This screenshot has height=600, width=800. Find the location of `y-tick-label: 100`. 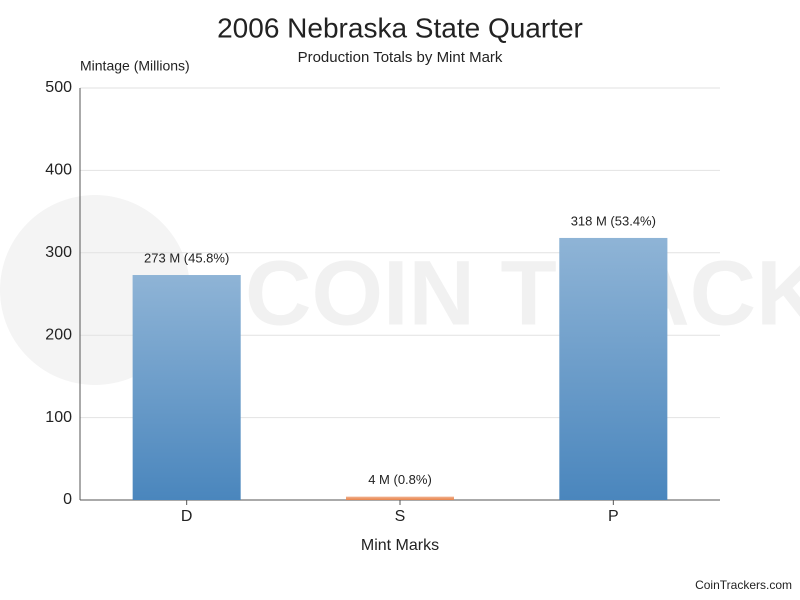

y-tick-label: 100 is located at coordinates (58, 417).